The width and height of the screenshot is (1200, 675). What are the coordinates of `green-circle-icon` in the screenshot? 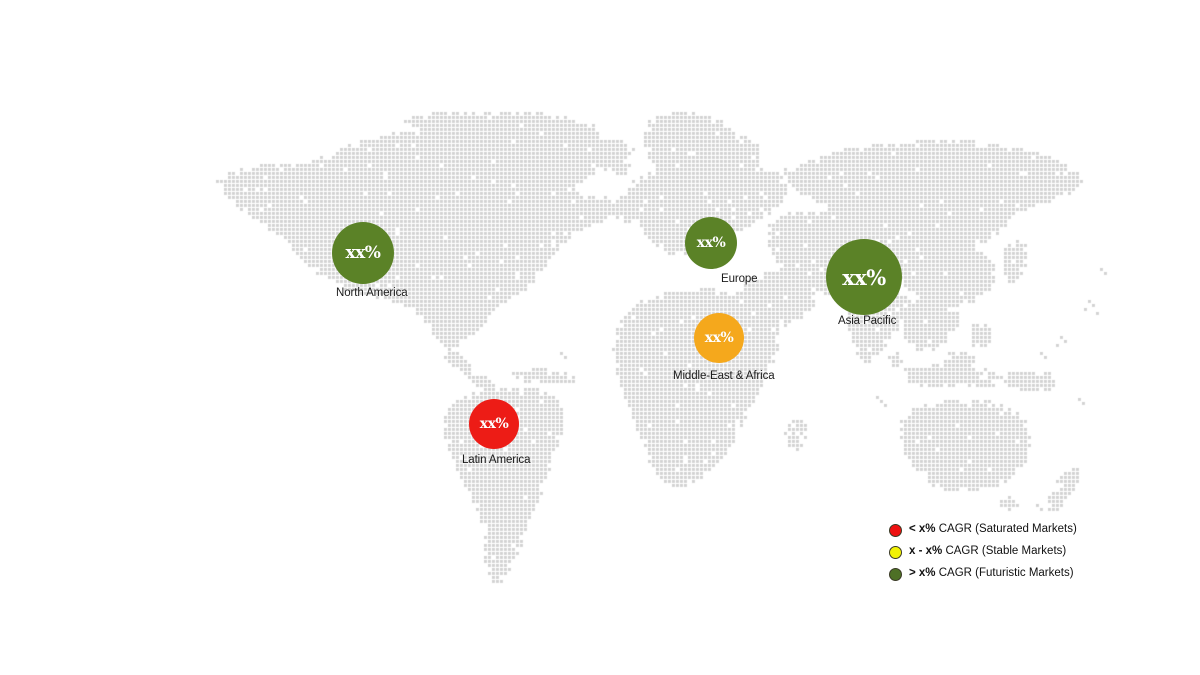 It's located at (895, 574).